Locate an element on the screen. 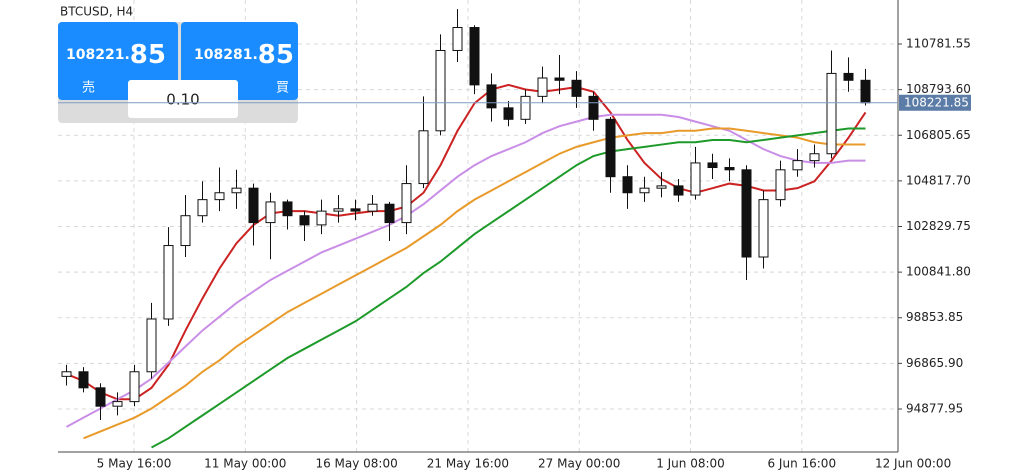 This screenshot has height=473, width=1024. x-tick-label: 21 May 16:00 is located at coordinates (468, 464).